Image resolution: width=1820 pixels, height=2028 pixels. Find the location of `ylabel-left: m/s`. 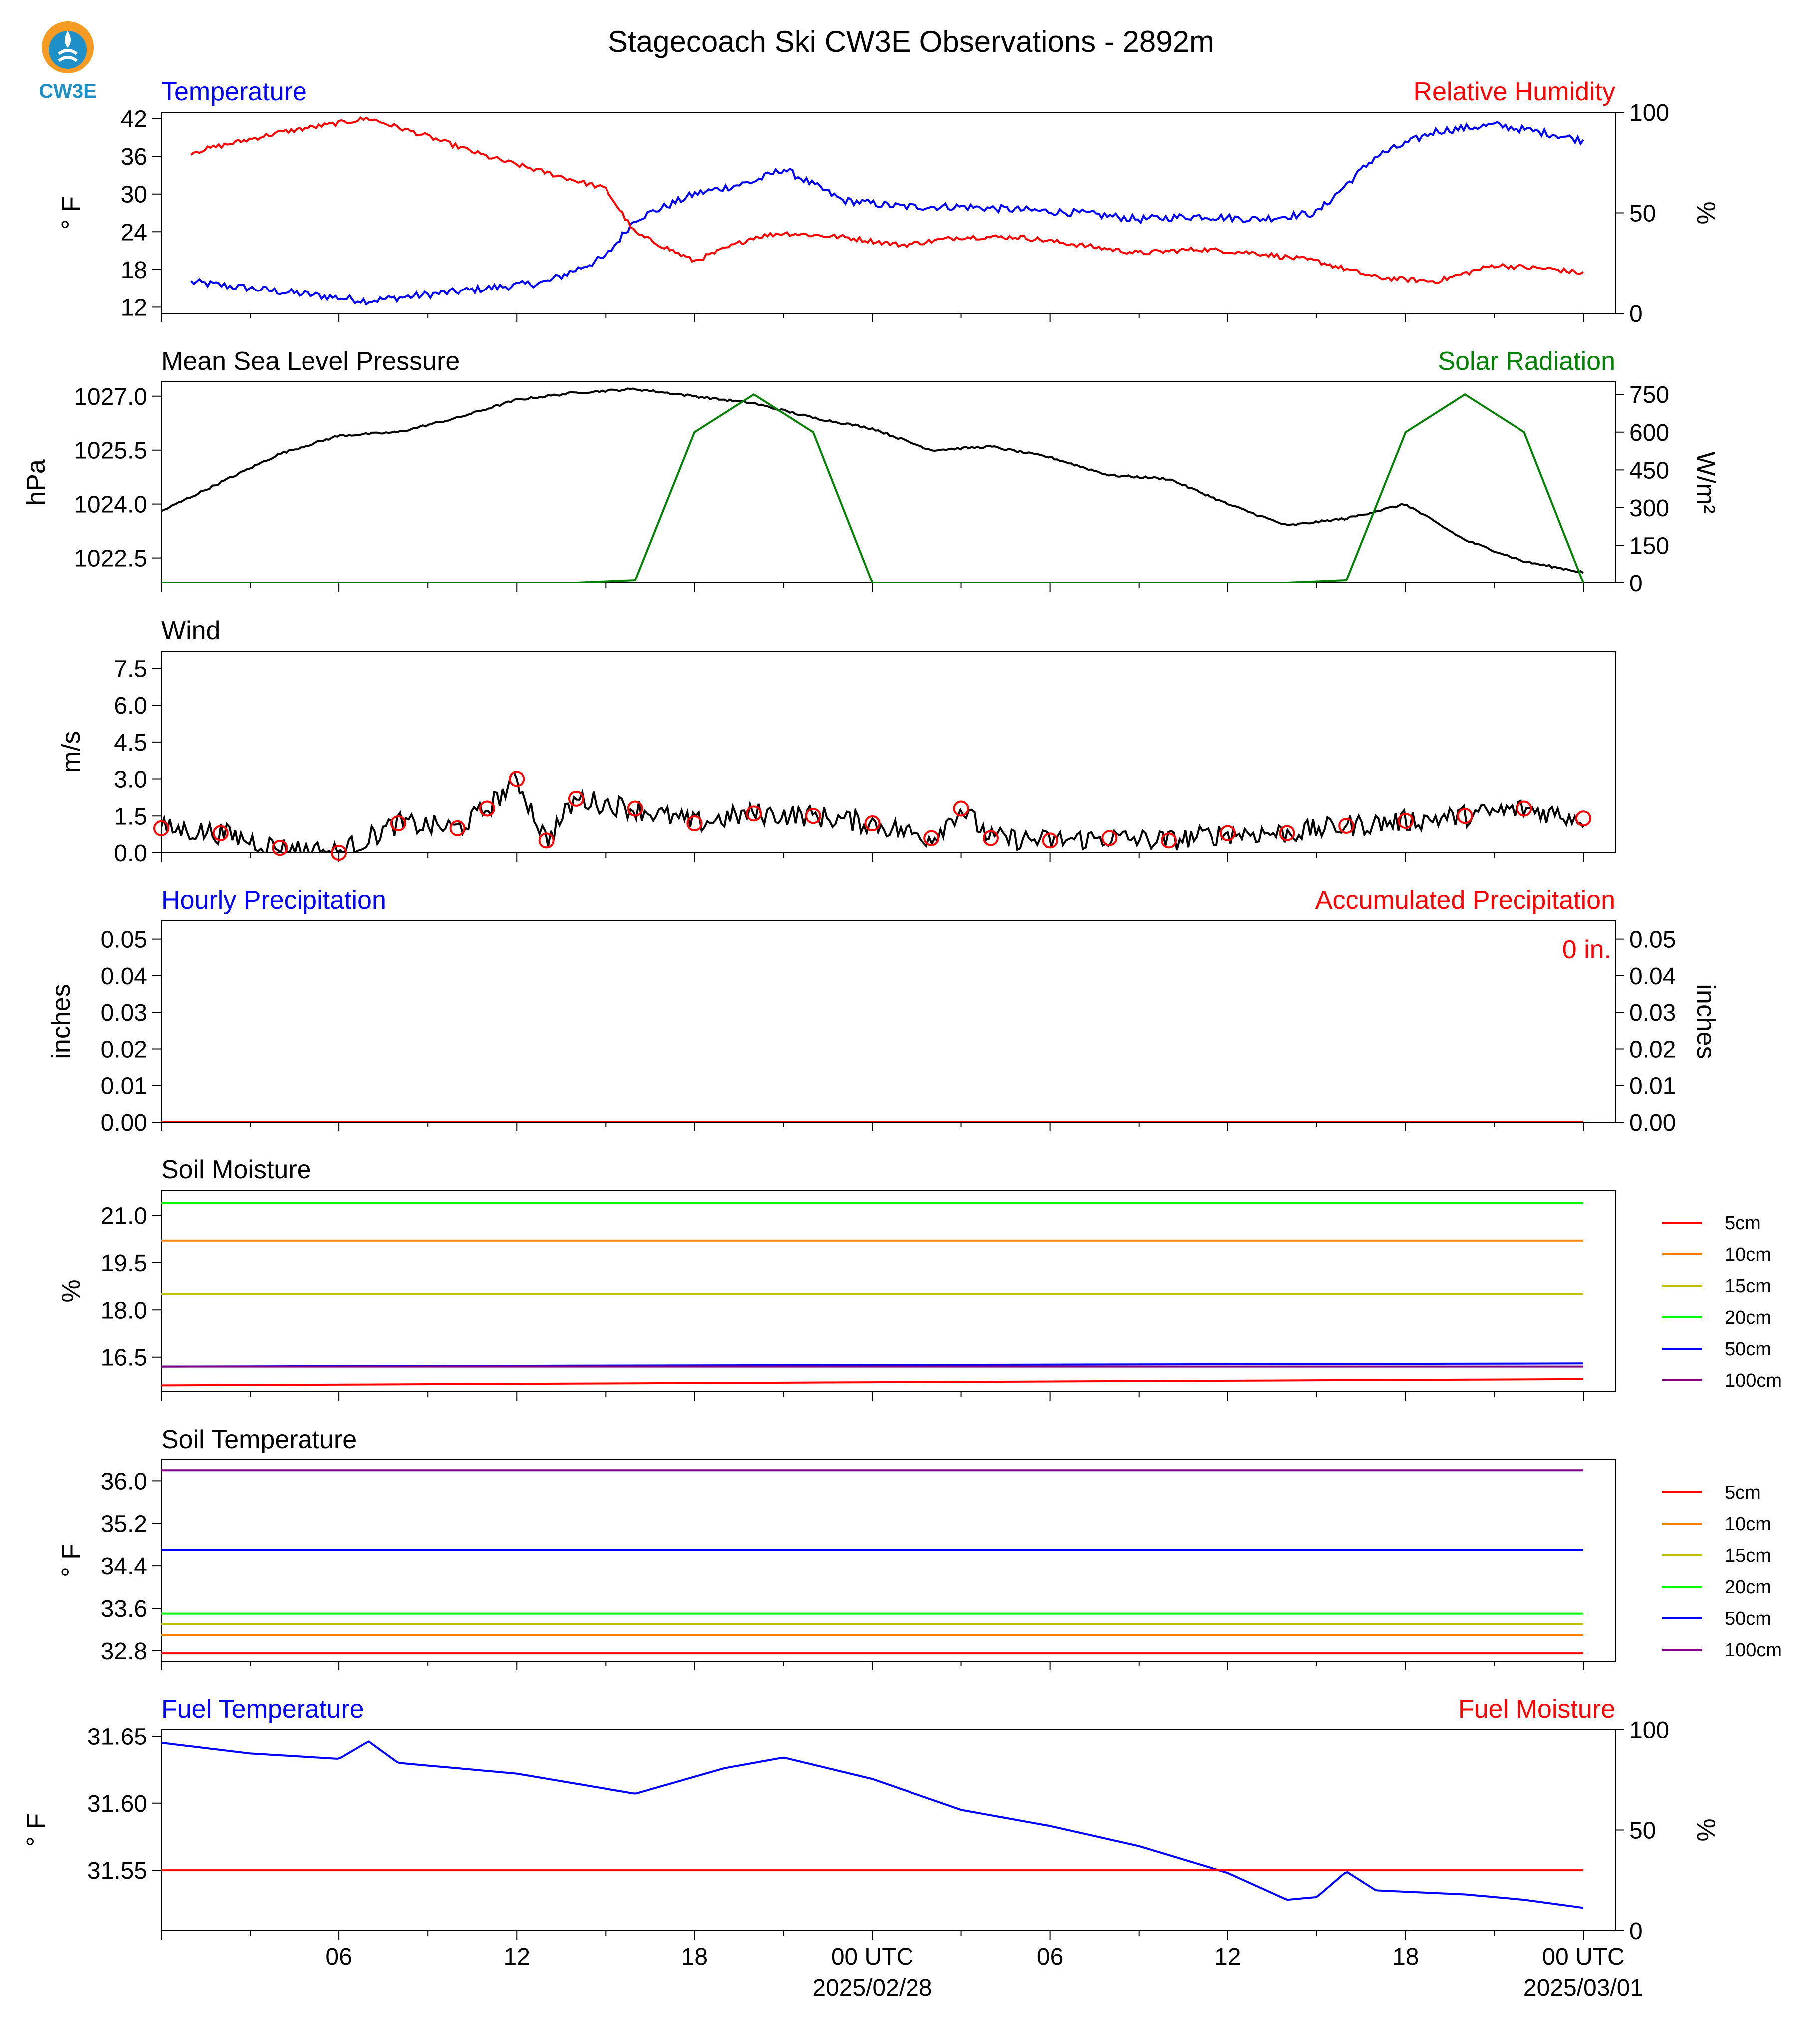

ylabel-left: m/s is located at coordinates (71, 752).